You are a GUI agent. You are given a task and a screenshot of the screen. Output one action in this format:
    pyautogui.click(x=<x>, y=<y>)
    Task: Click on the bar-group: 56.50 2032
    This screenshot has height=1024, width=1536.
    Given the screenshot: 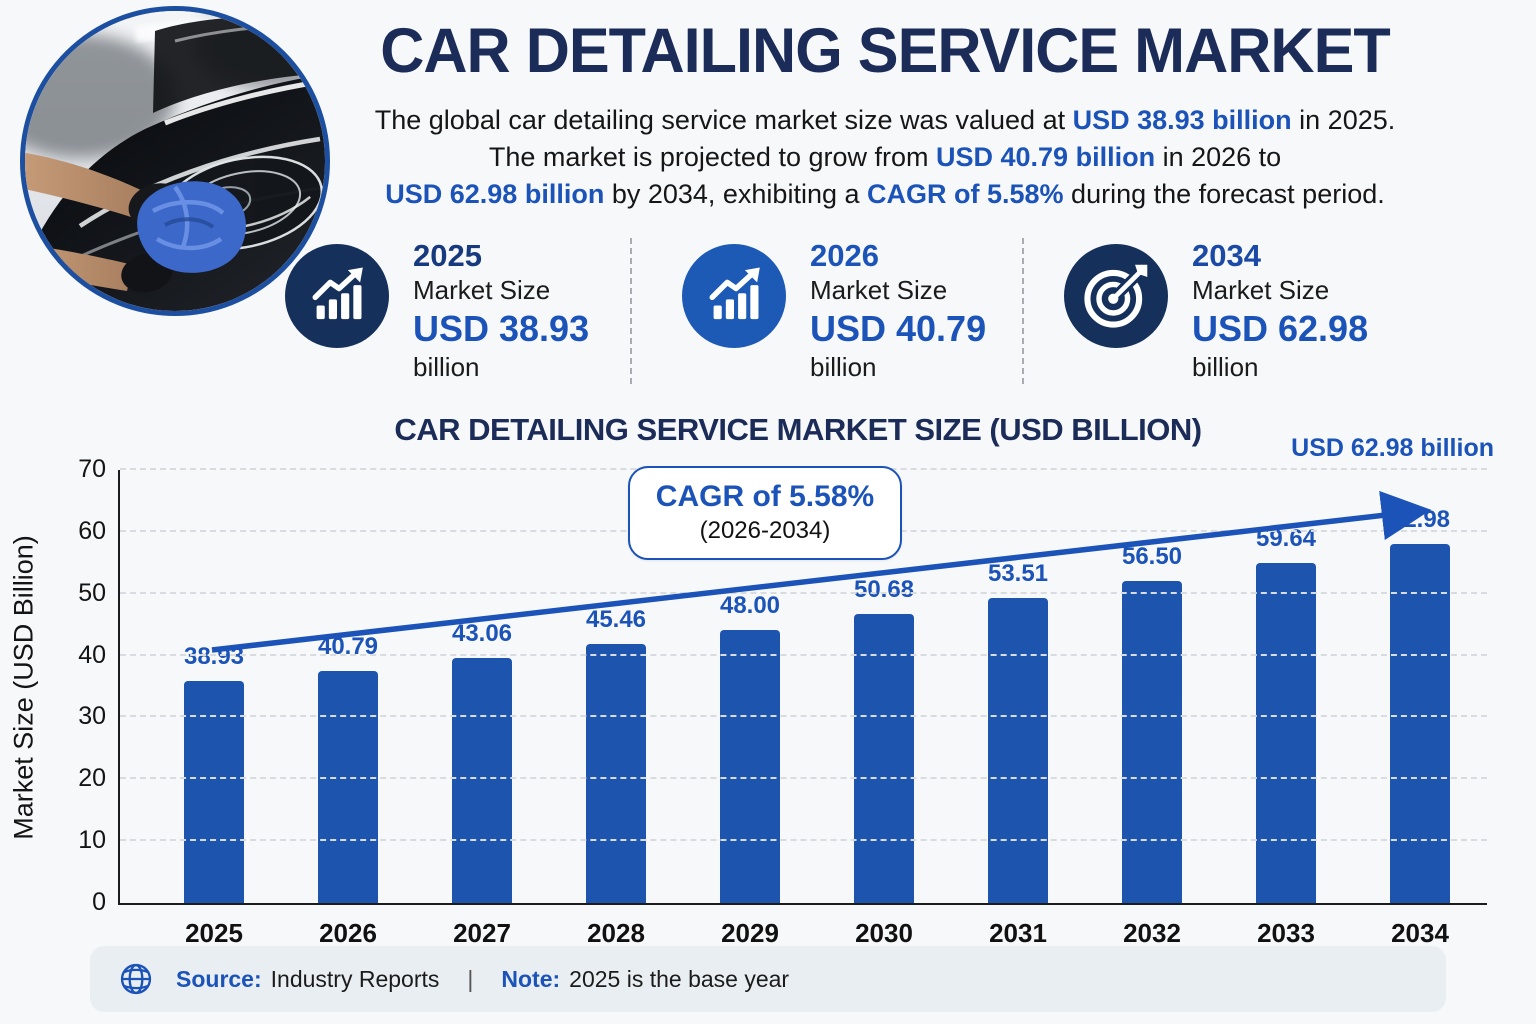 What is the action you would take?
    pyautogui.click(x=1152, y=709)
    